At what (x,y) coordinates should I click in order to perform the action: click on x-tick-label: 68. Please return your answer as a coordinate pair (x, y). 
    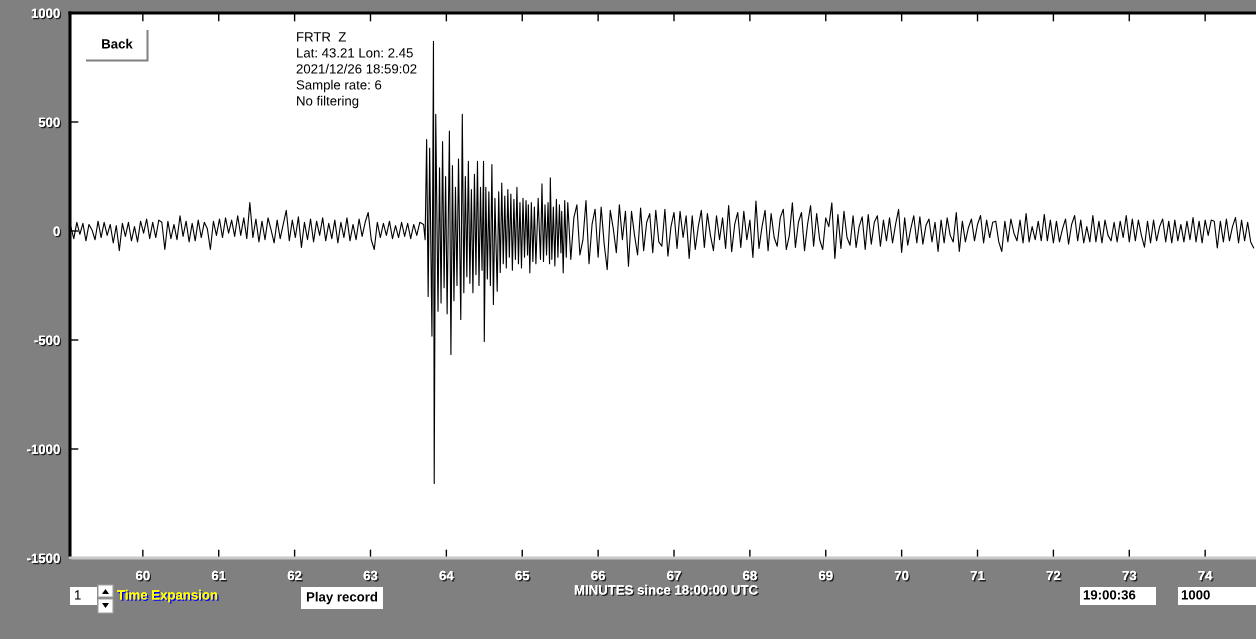
    Looking at the image, I should click on (751, 576).